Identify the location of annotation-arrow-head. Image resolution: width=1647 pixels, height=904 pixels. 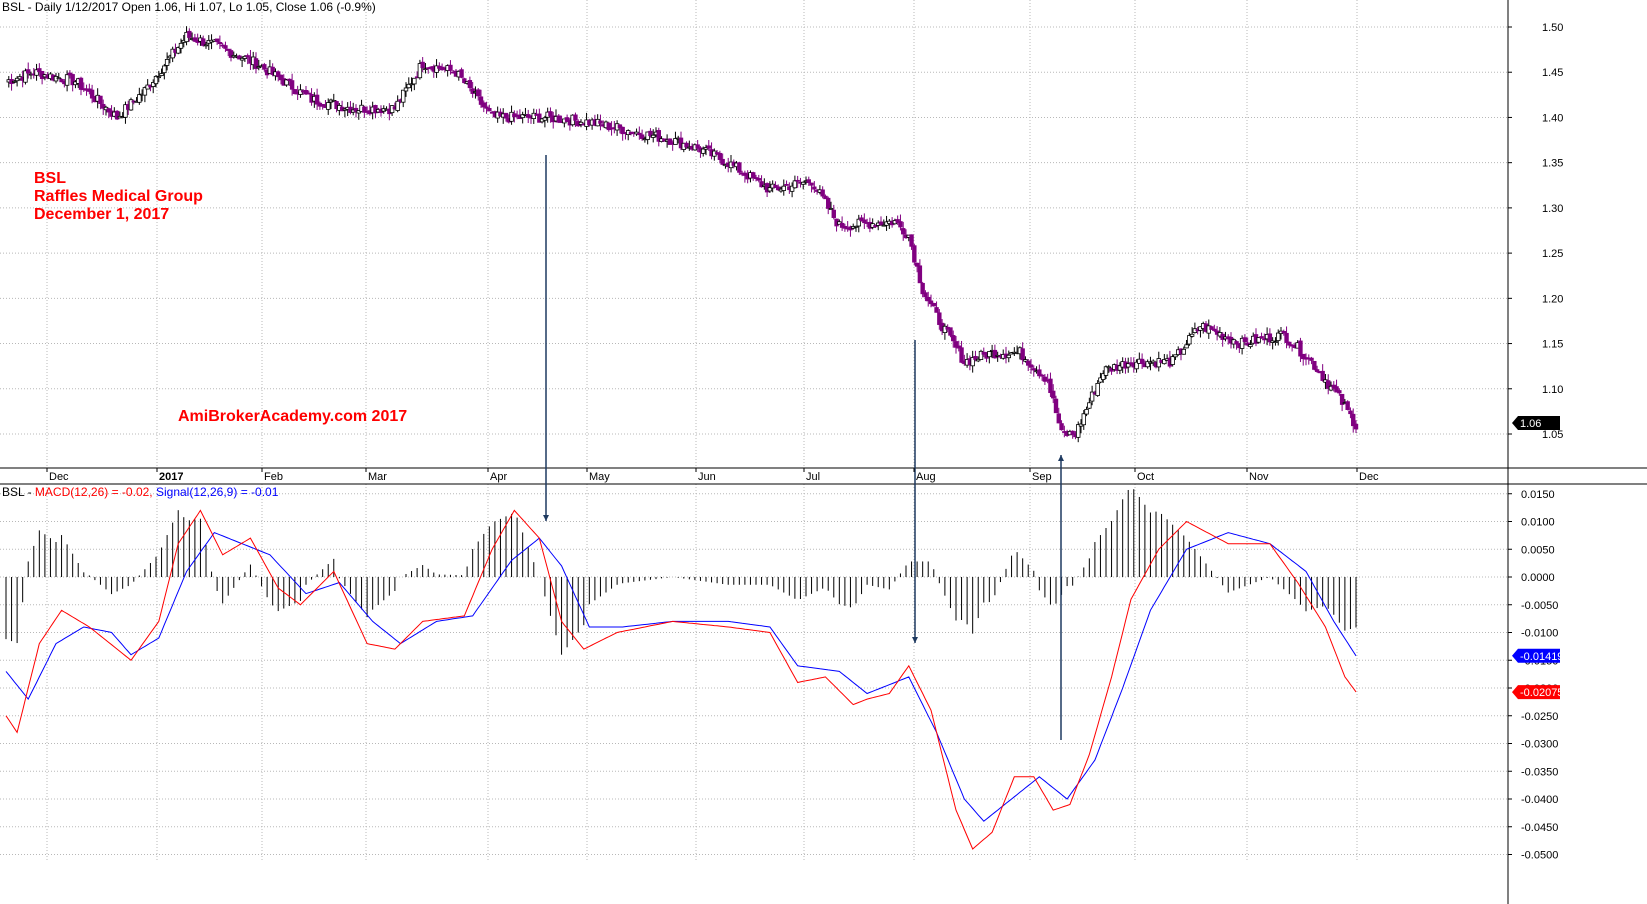
(1061, 458).